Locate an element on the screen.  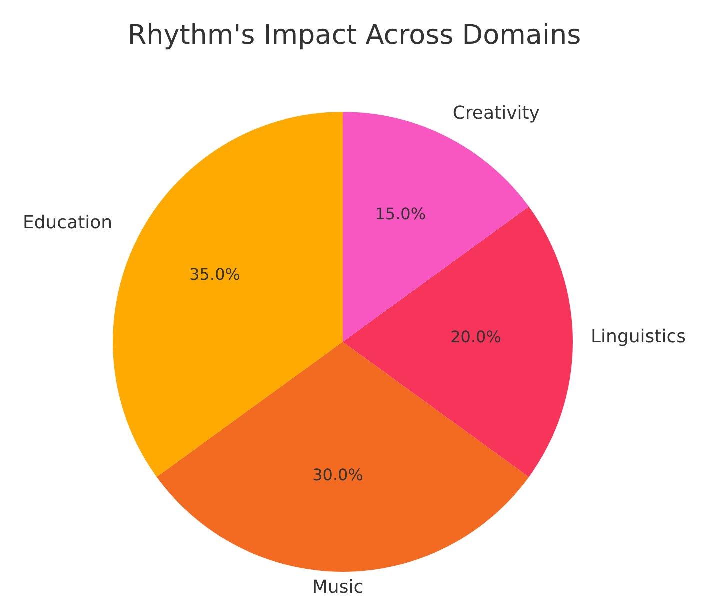
slice-label: Education is located at coordinates (67, 223).